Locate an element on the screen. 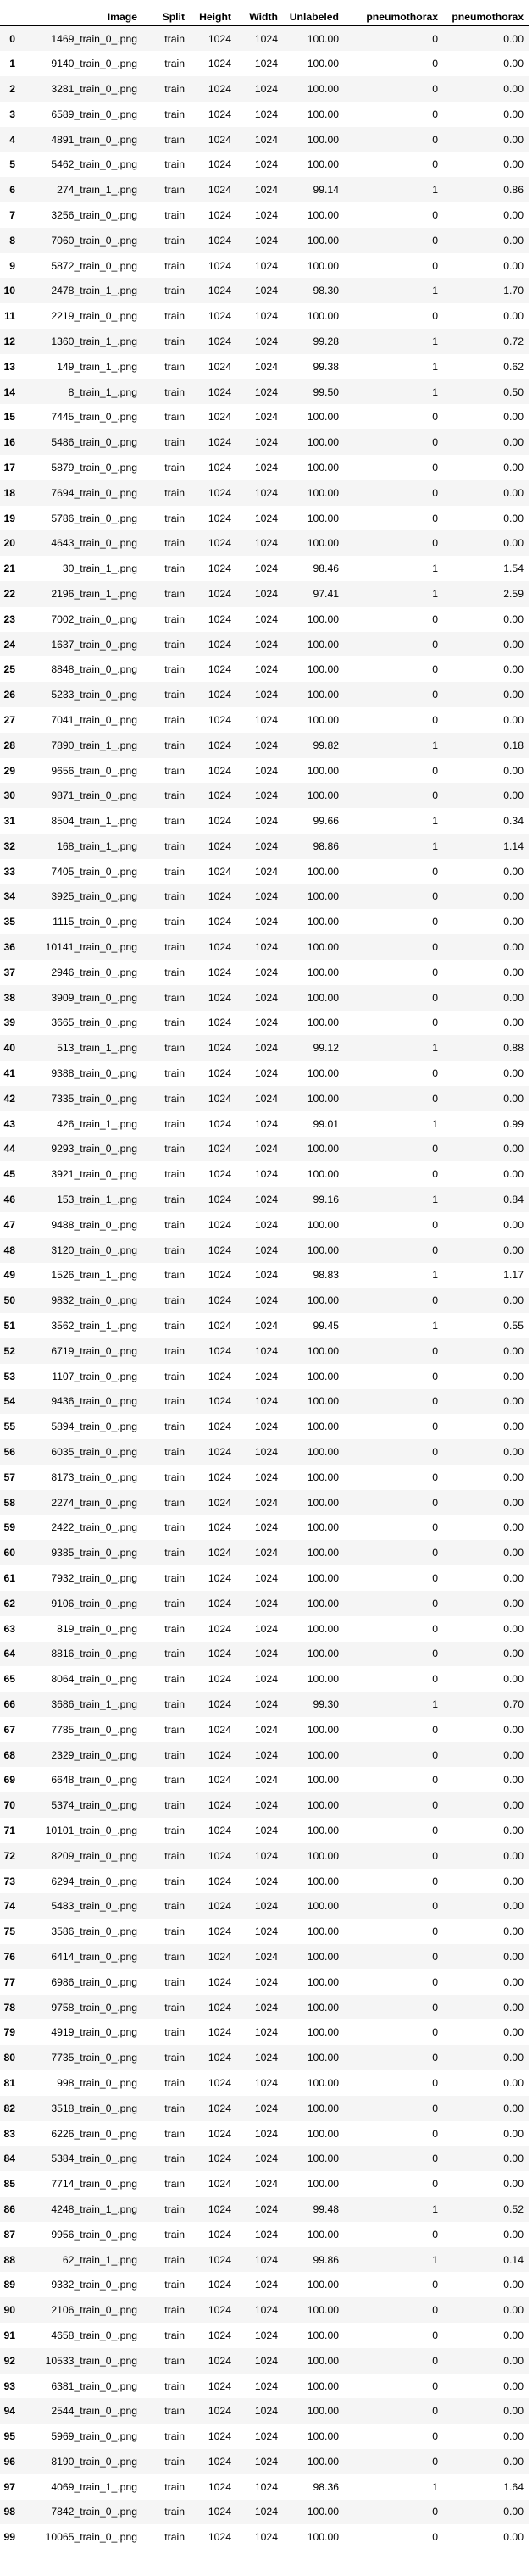 This screenshot has height=2576, width=532. table-row: 88 62_train_1_.png train 1024 1024 99.86 1 0.14 is located at coordinates (264, 2259).